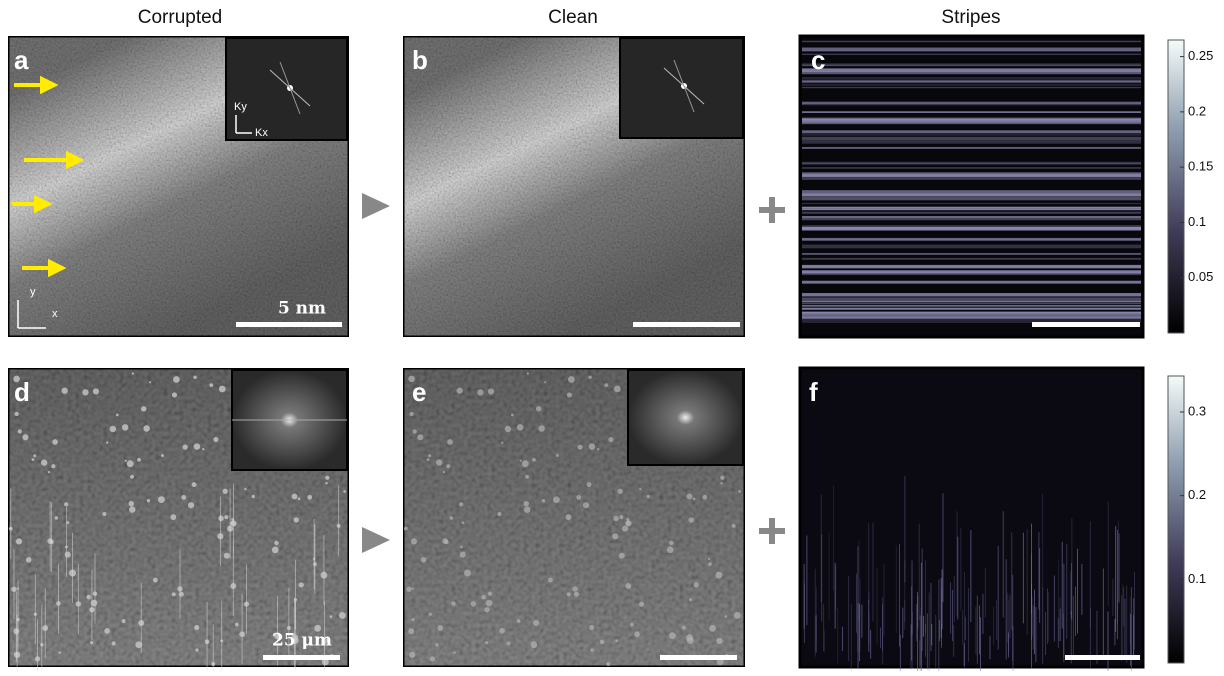  Describe the element at coordinates (48, 176) in the screenshot. I see `stripe-arrows` at that location.